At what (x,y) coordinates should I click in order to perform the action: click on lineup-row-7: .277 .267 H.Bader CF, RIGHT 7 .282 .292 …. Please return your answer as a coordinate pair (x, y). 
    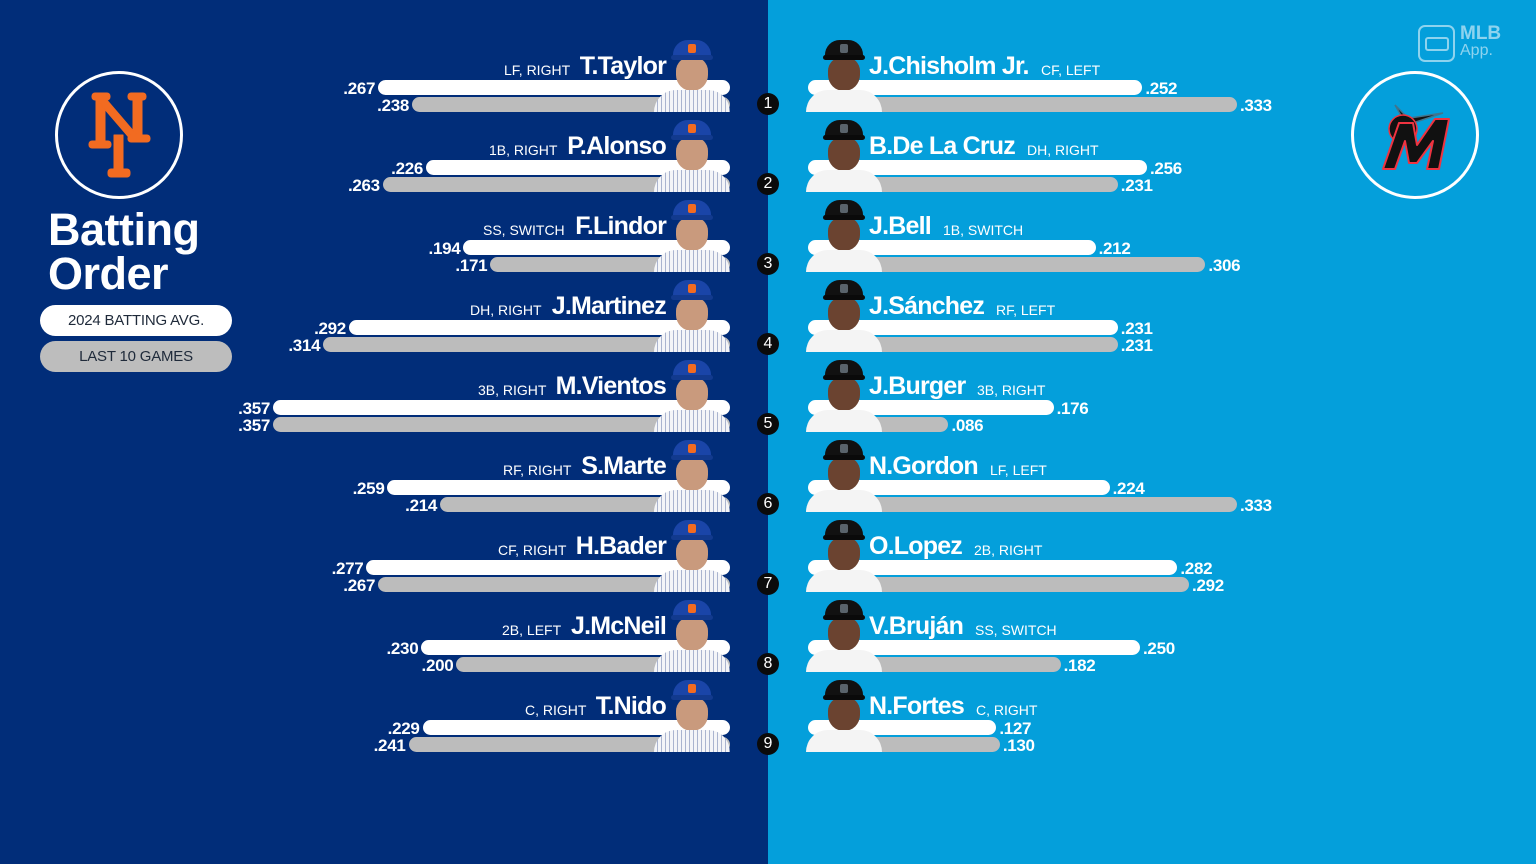
    Looking at the image, I should click on (768, 560).